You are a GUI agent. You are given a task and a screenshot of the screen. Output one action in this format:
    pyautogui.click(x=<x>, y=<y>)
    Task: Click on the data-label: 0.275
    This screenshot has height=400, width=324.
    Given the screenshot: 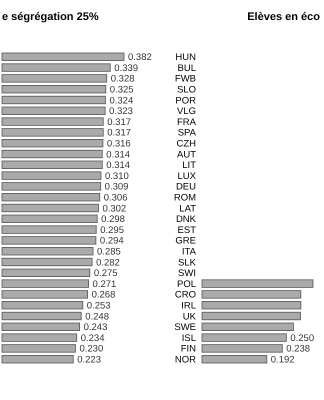 What is the action you would take?
    pyautogui.click(x=106, y=274)
    